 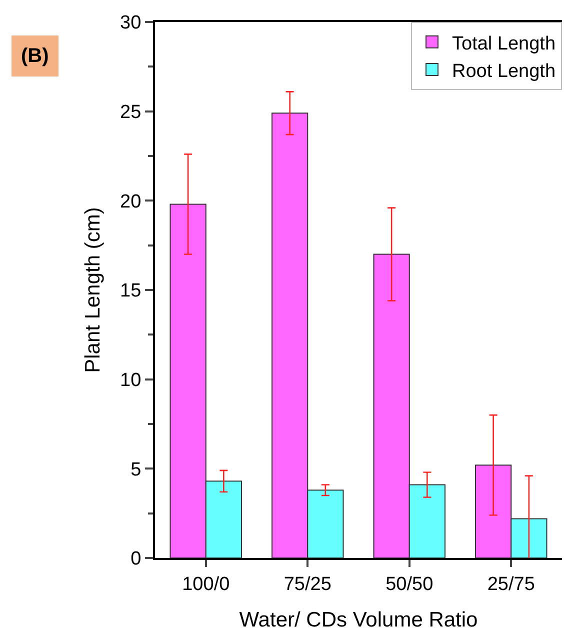 I want to click on y-axis-title: Plant Length (cm), so click(x=93, y=290).